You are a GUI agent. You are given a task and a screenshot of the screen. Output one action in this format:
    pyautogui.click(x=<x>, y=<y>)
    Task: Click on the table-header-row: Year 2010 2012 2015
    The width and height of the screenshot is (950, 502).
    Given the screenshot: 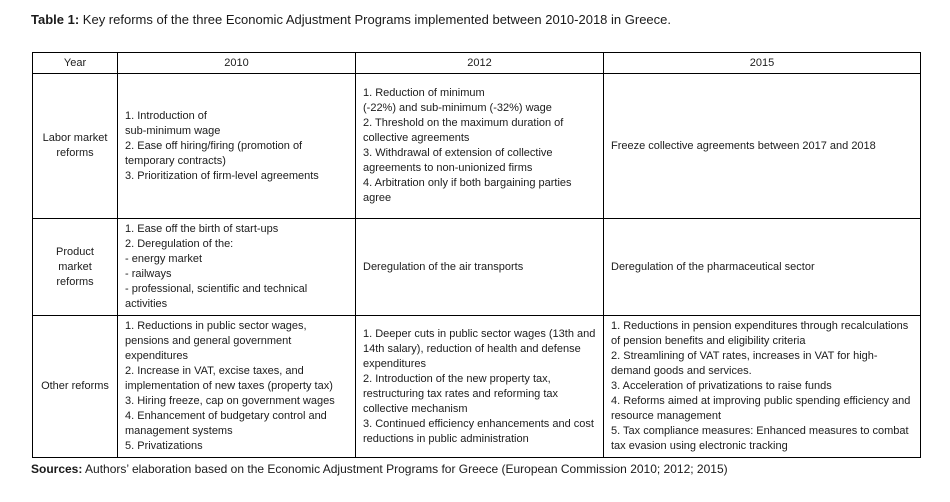 What is the action you would take?
    pyautogui.click(x=476, y=63)
    